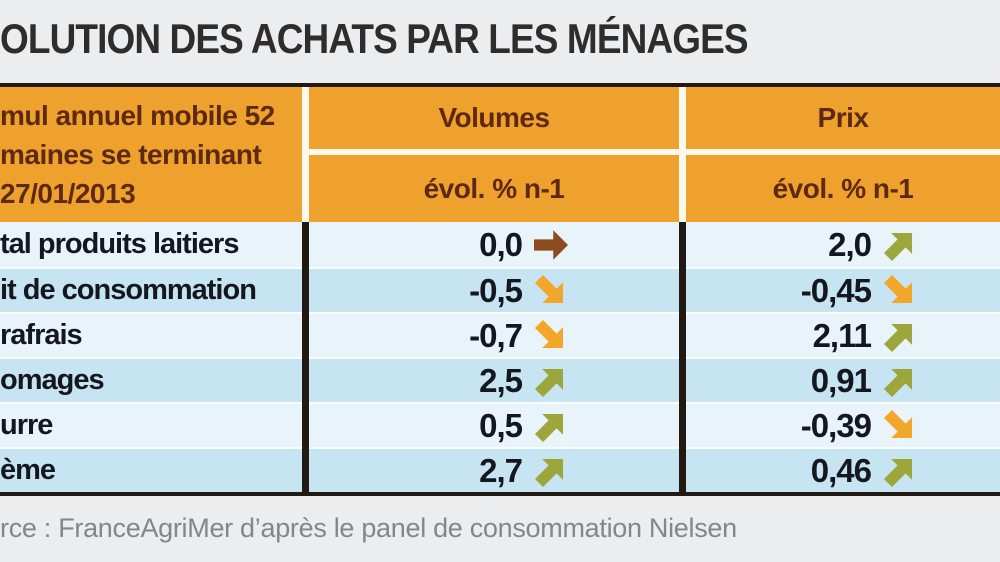 The image size is (1000, 562). I want to click on row-label: it de consommation, so click(128, 290).